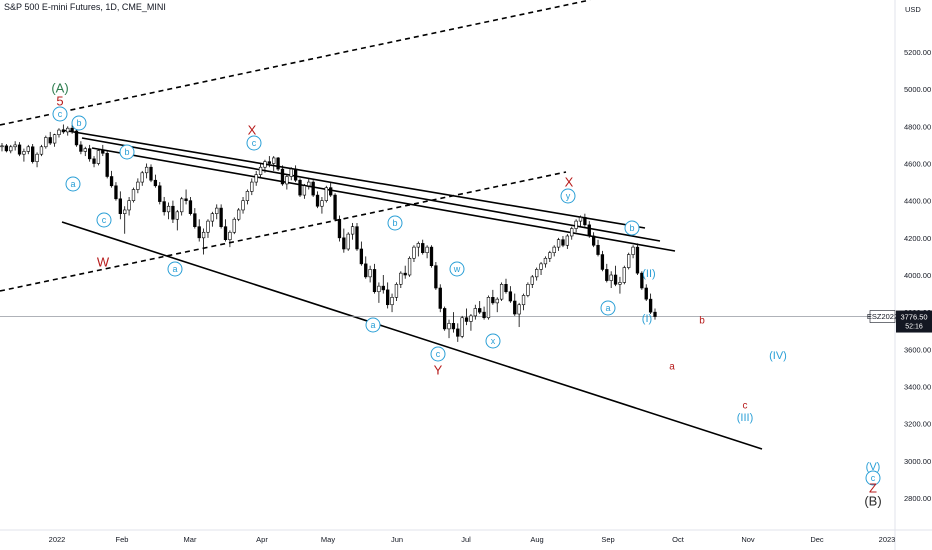 This screenshot has height=550, width=932. Describe the element at coordinates (873, 488) in the screenshot. I see `wave-label: Z` at that location.